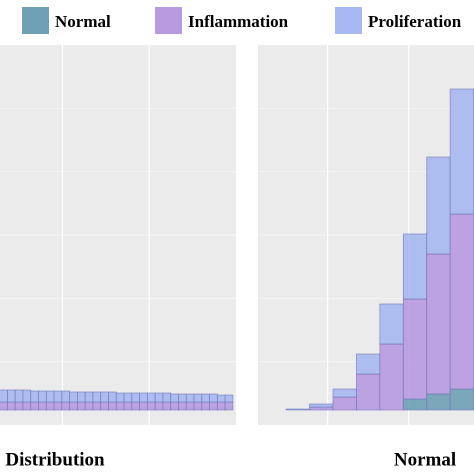 The height and width of the screenshot is (474, 474). I want to click on panel-title: Distribution, so click(55, 459).